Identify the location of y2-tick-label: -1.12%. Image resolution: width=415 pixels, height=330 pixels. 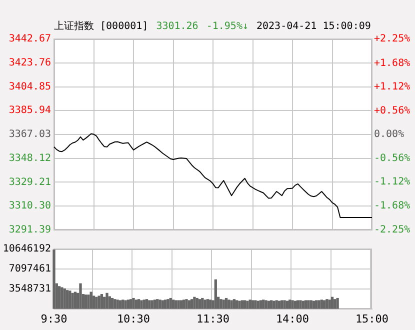
(392, 182).